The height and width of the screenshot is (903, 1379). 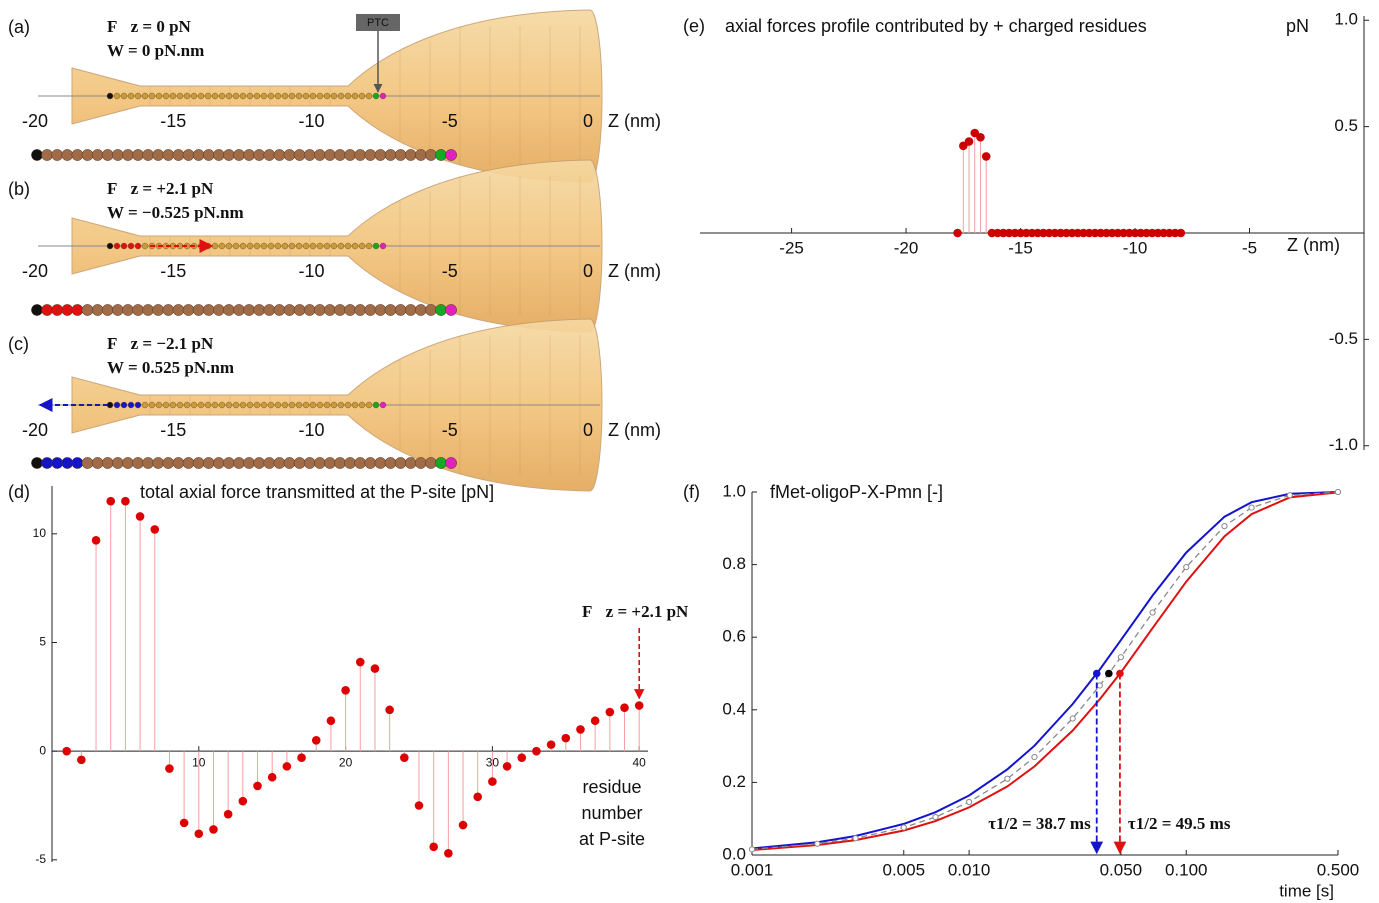 I want to click on annotation: F⃗z = +2.1 pN, so click(x=635, y=611).